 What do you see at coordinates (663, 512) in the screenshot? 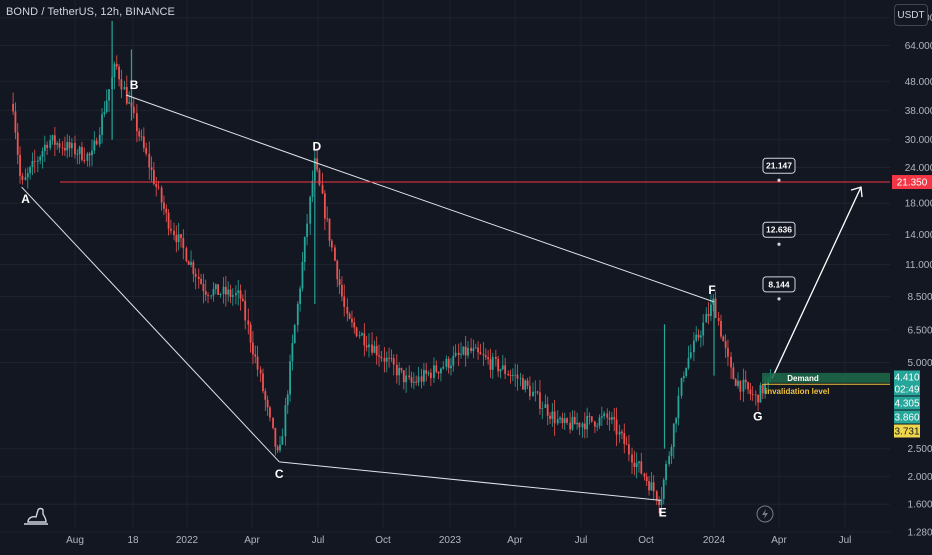
I see `wave-label-e: E` at bounding box center [663, 512].